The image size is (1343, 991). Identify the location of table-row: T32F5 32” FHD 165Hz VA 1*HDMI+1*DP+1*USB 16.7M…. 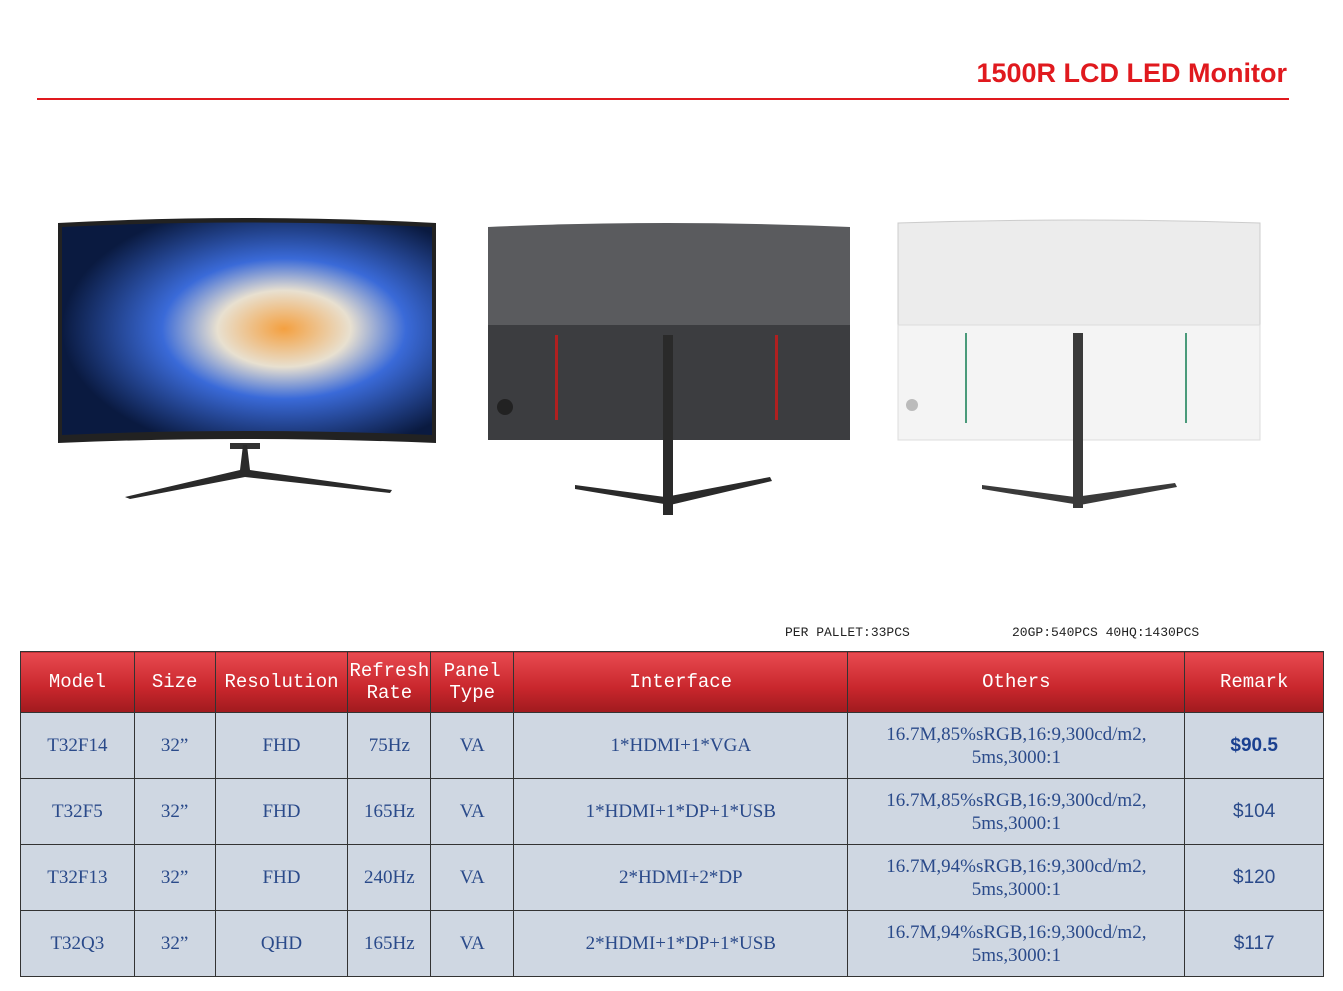
(672, 811).